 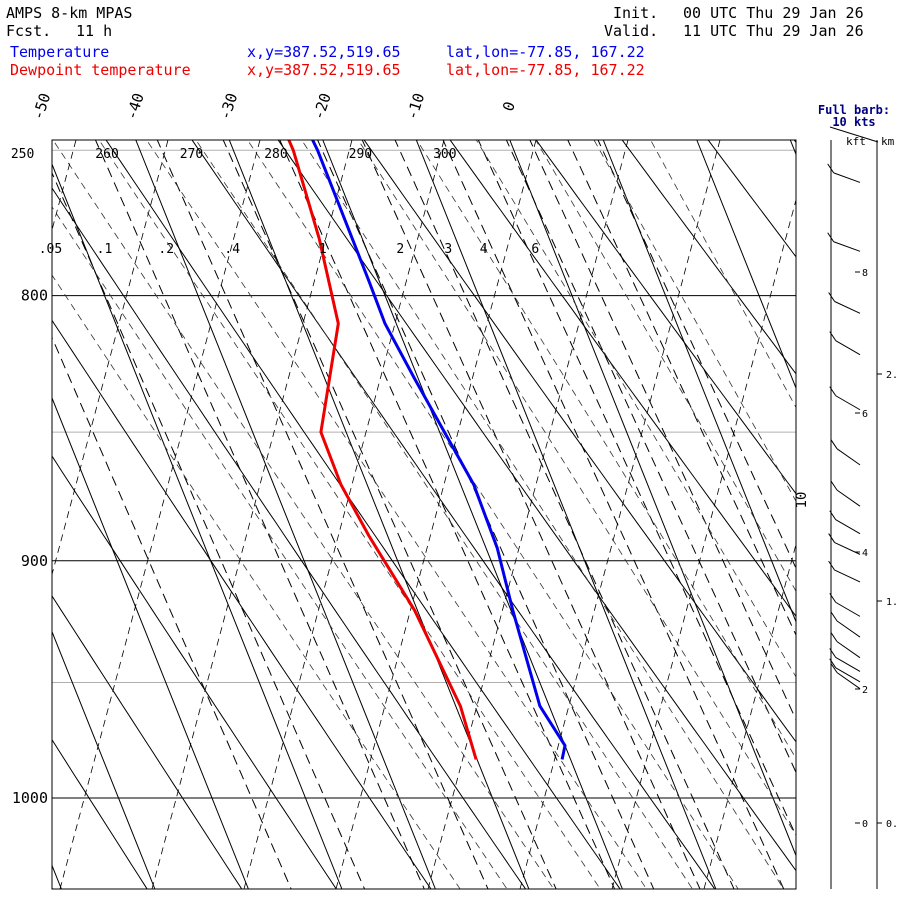 What do you see at coordinates (360, 154) in the screenshot?
I see `theta-label: 290` at bounding box center [360, 154].